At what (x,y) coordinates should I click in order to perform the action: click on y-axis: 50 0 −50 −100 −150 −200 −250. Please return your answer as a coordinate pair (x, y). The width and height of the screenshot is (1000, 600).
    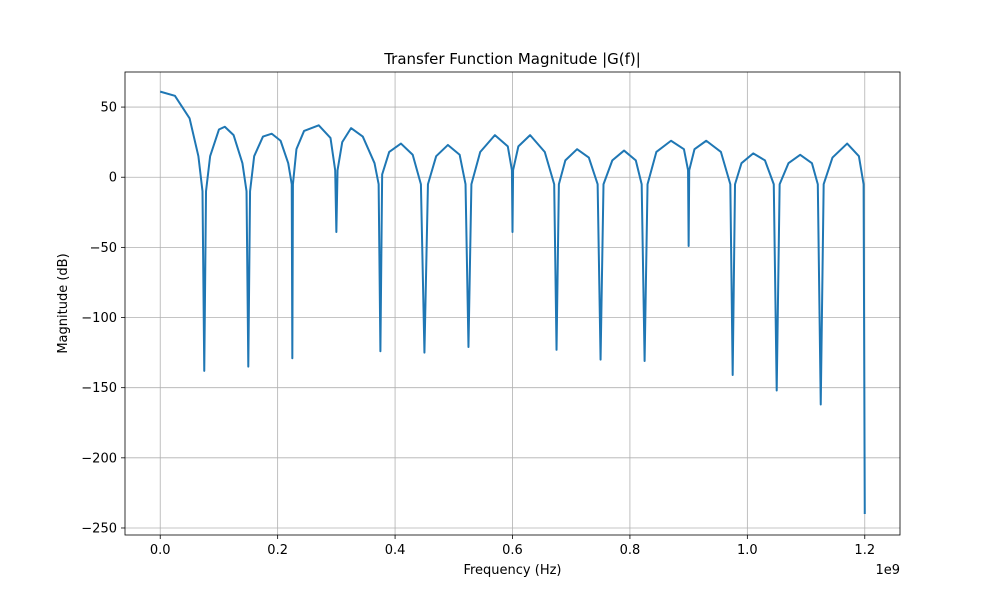
    Looking at the image, I should click on (103, 318).